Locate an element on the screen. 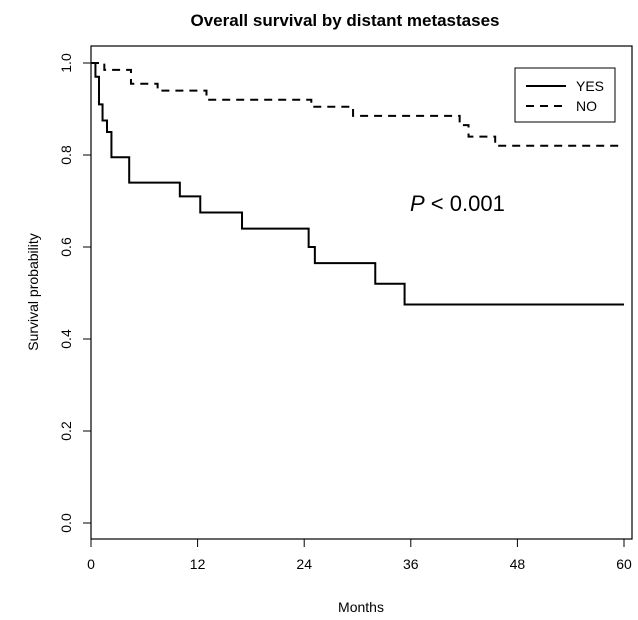 Image resolution: width=638 pixels, height=620 pixels. x-tick-label: 60 is located at coordinates (624, 564).